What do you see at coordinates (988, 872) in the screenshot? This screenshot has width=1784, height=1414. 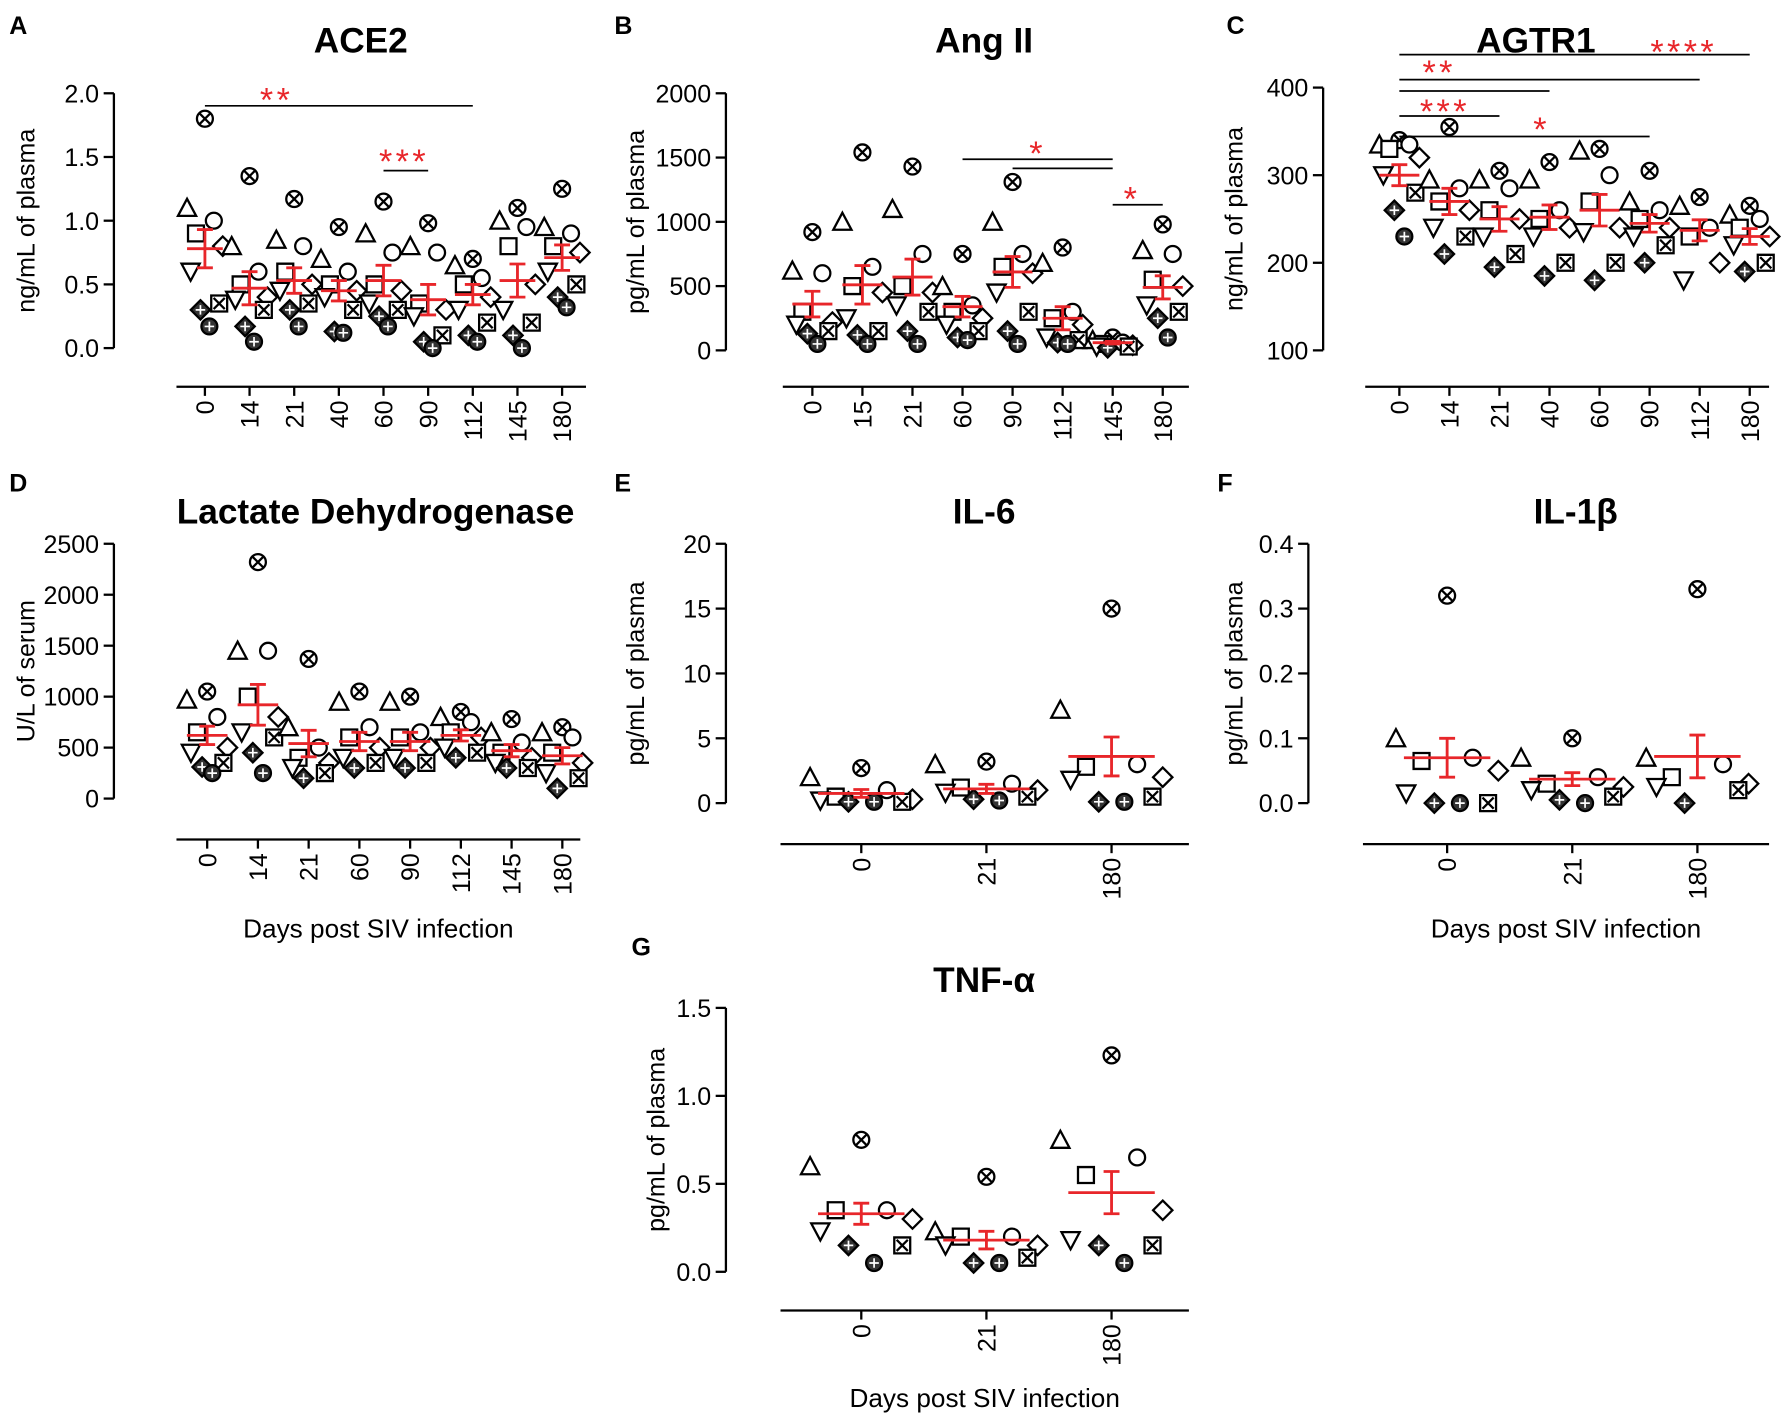 I see `x-tick-label: 21` at bounding box center [988, 872].